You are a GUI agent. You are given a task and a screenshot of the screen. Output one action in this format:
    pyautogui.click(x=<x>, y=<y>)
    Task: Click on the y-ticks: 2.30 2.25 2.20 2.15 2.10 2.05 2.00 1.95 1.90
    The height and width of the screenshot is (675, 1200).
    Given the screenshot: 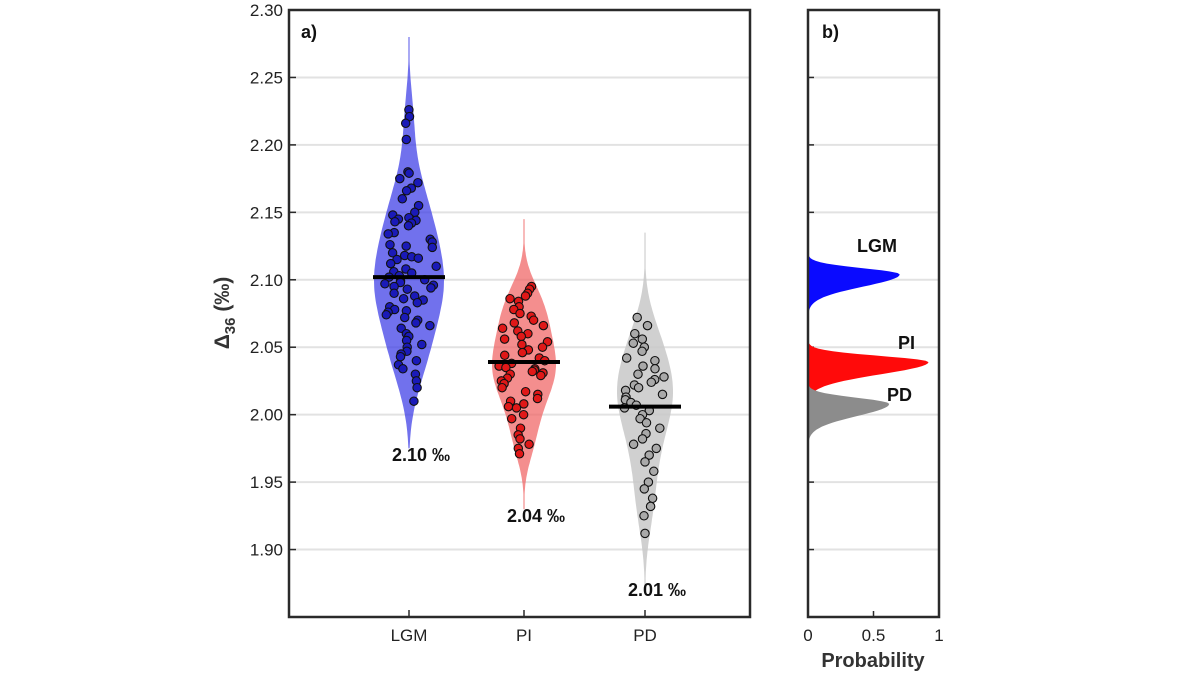 What is the action you would take?
    pyautogui.click(x=273, y=280)
    